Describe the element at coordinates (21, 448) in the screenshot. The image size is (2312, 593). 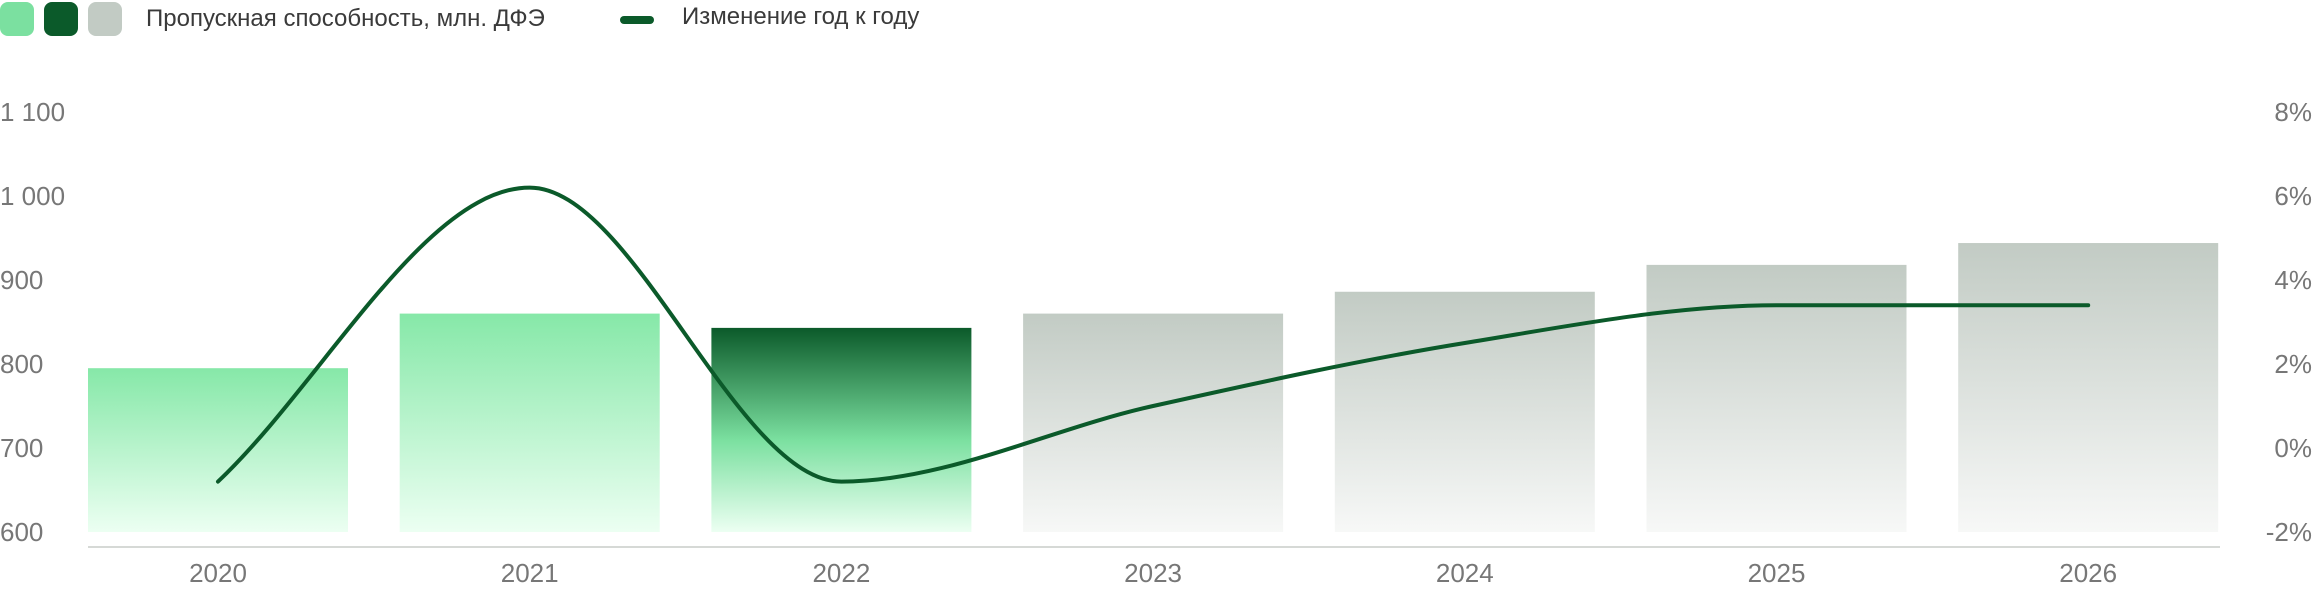
I see `y-left-tick-700: 700` at that location.